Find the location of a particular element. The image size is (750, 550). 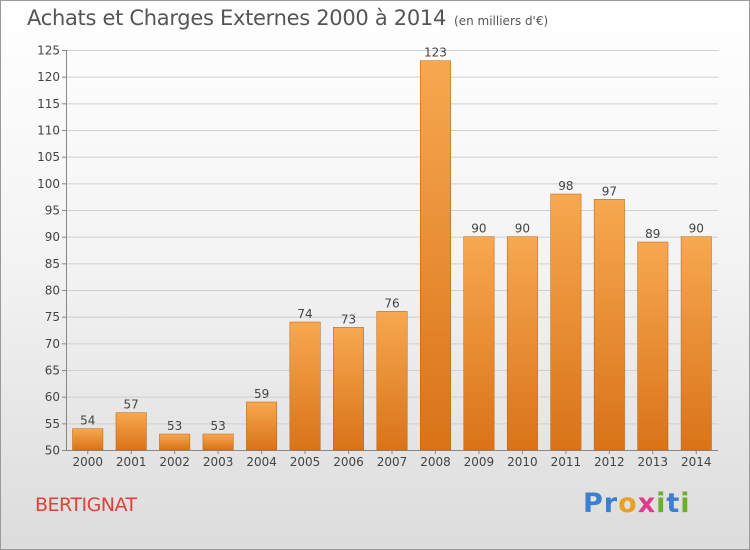

logo-letter: t is located at coordinates (673, 503).